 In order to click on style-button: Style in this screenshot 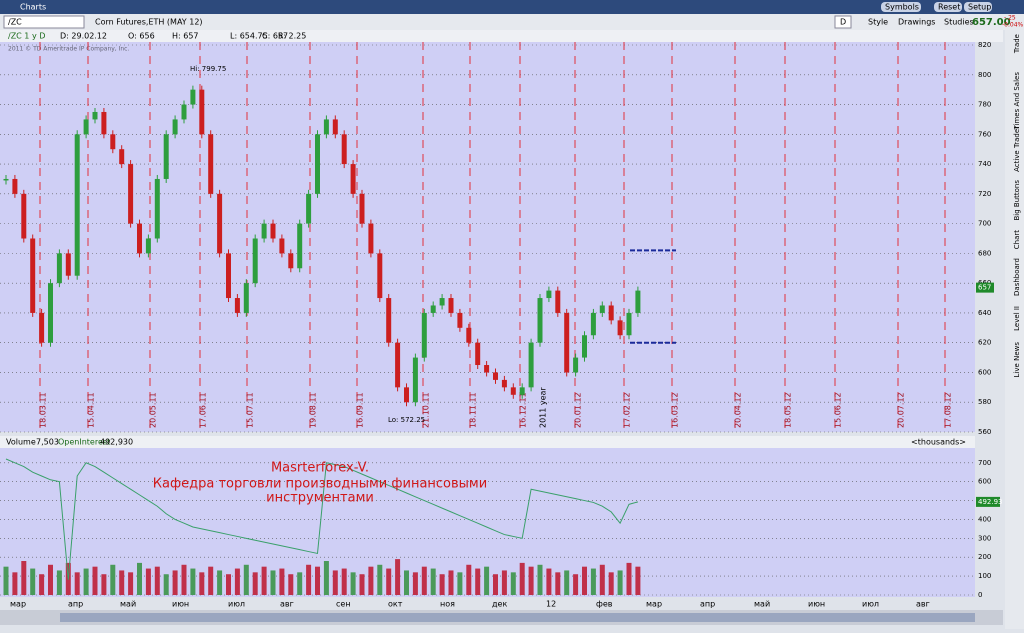, I will do `click(878, 22)`.